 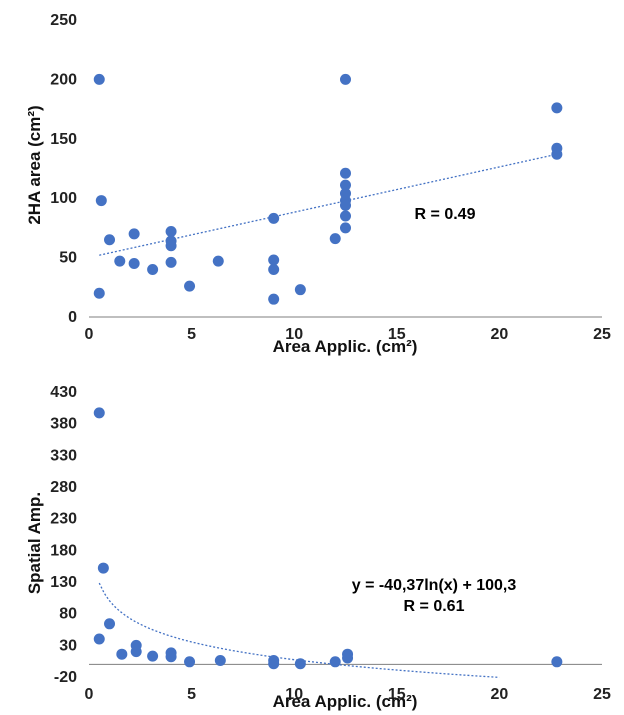 What do you see at coordinates (434, 585) in the screenshot?
I see `equation-annotation: y = -40,37ln(x) + 100,3` at bounding box center [434, 585].